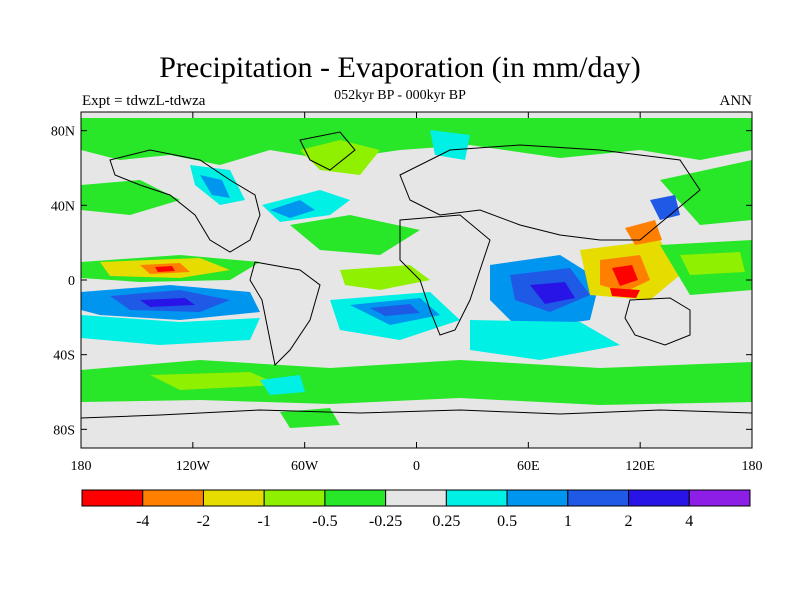 The width and height of the screenshot is (800, 600). I want to click on colorbar: -4 -2 -1 -0.5 -0.25 0.25 0.5 1 2 4, so click(416, 509).